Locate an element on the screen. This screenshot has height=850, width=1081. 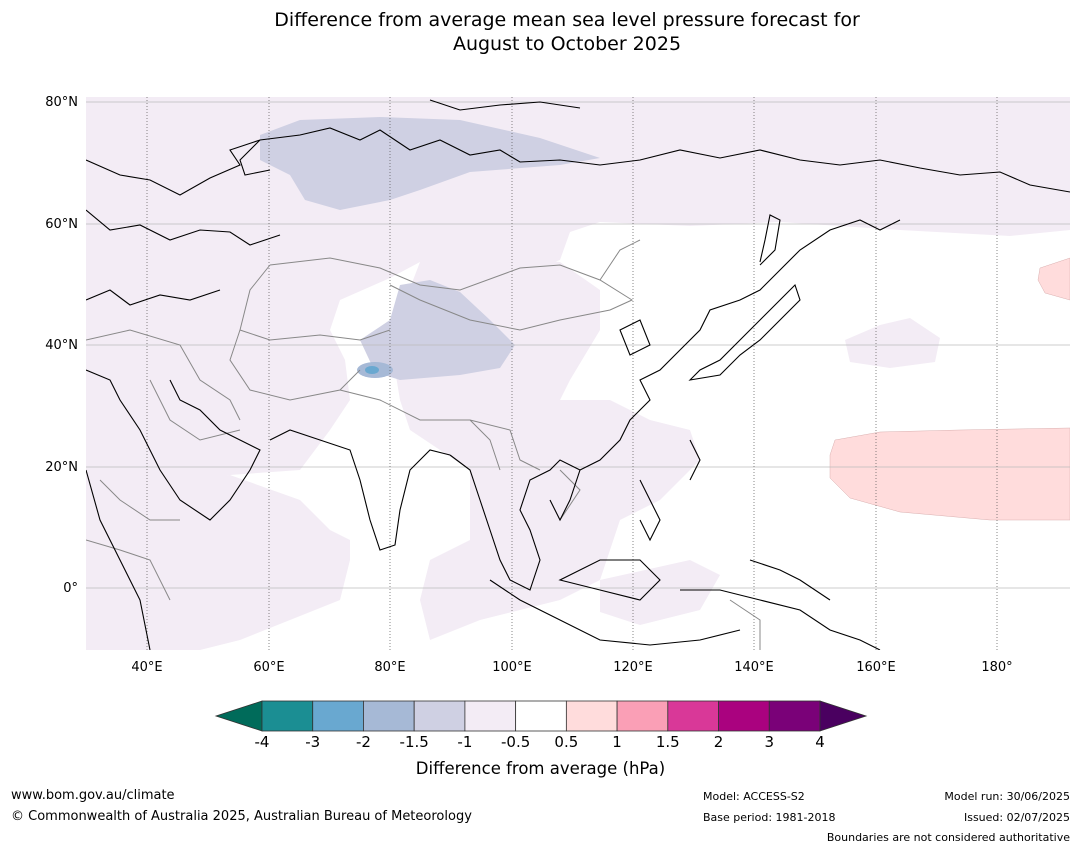
colorbar-tick-label: -1.5 is located at coordinates (414, 742).